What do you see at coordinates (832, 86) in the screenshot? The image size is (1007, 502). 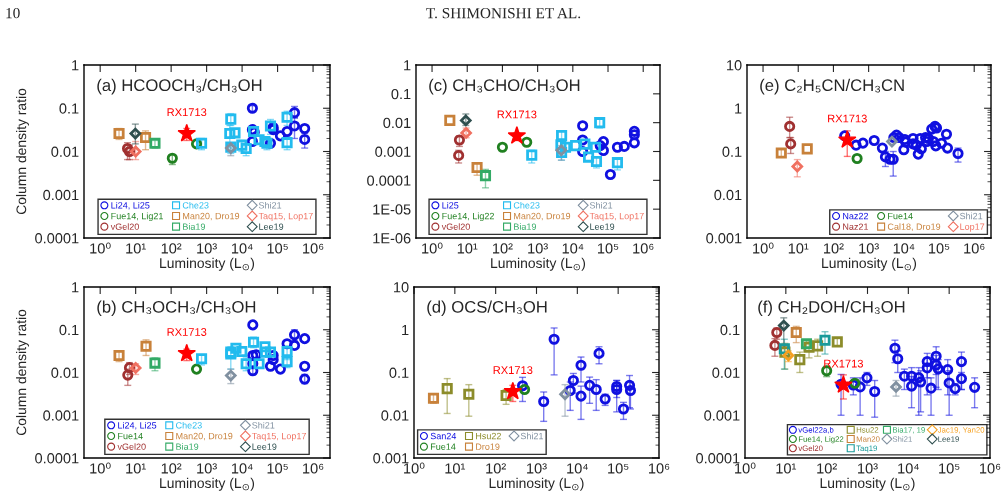 I see `text: (e) C₂H₅CN/CH₃CN` at bounding box center [832, 86].